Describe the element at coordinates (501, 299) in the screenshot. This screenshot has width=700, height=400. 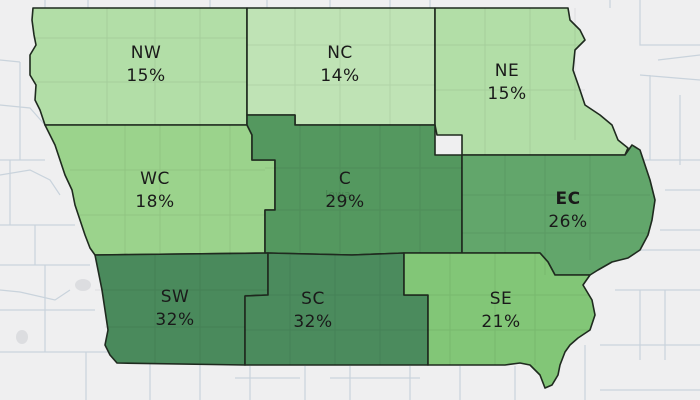
I see `region-name: SE` at that location.